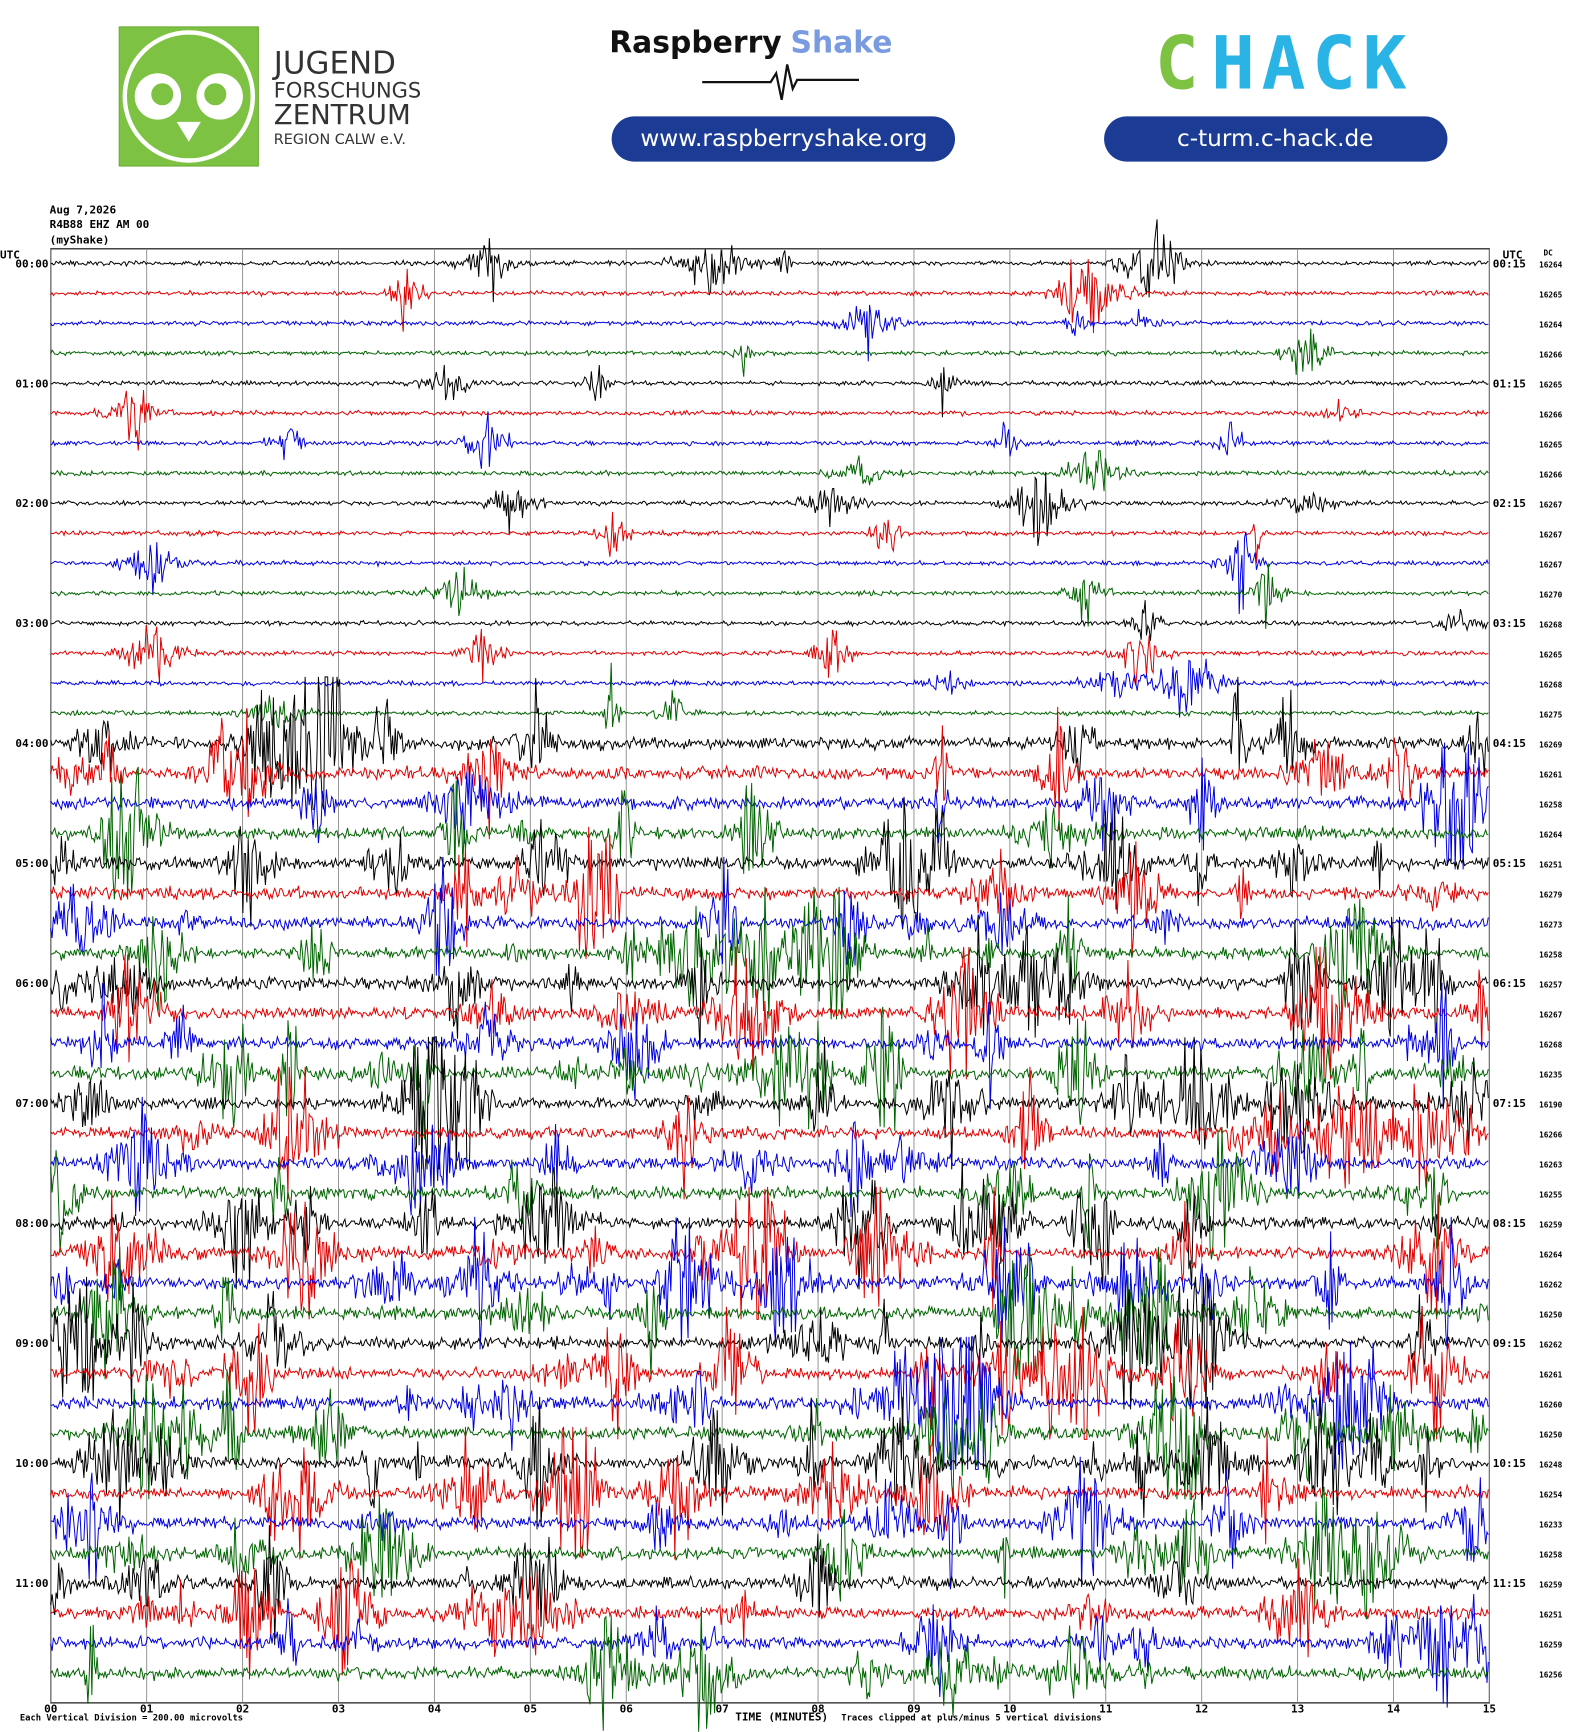 The height and width of the screenshot is (1732, 1570). Describe the element at coordinates (80, 239) in the screenshot. I see `network: (myShake)` at that location.